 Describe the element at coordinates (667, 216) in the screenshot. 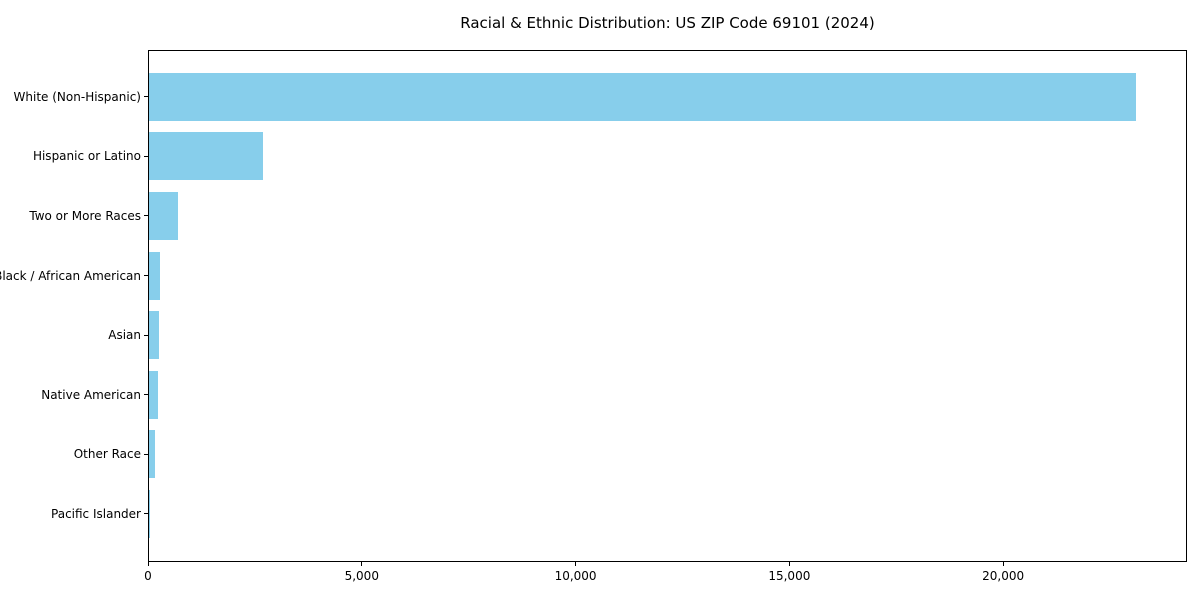

I see `bar-row-two-or-more-races` at that location.